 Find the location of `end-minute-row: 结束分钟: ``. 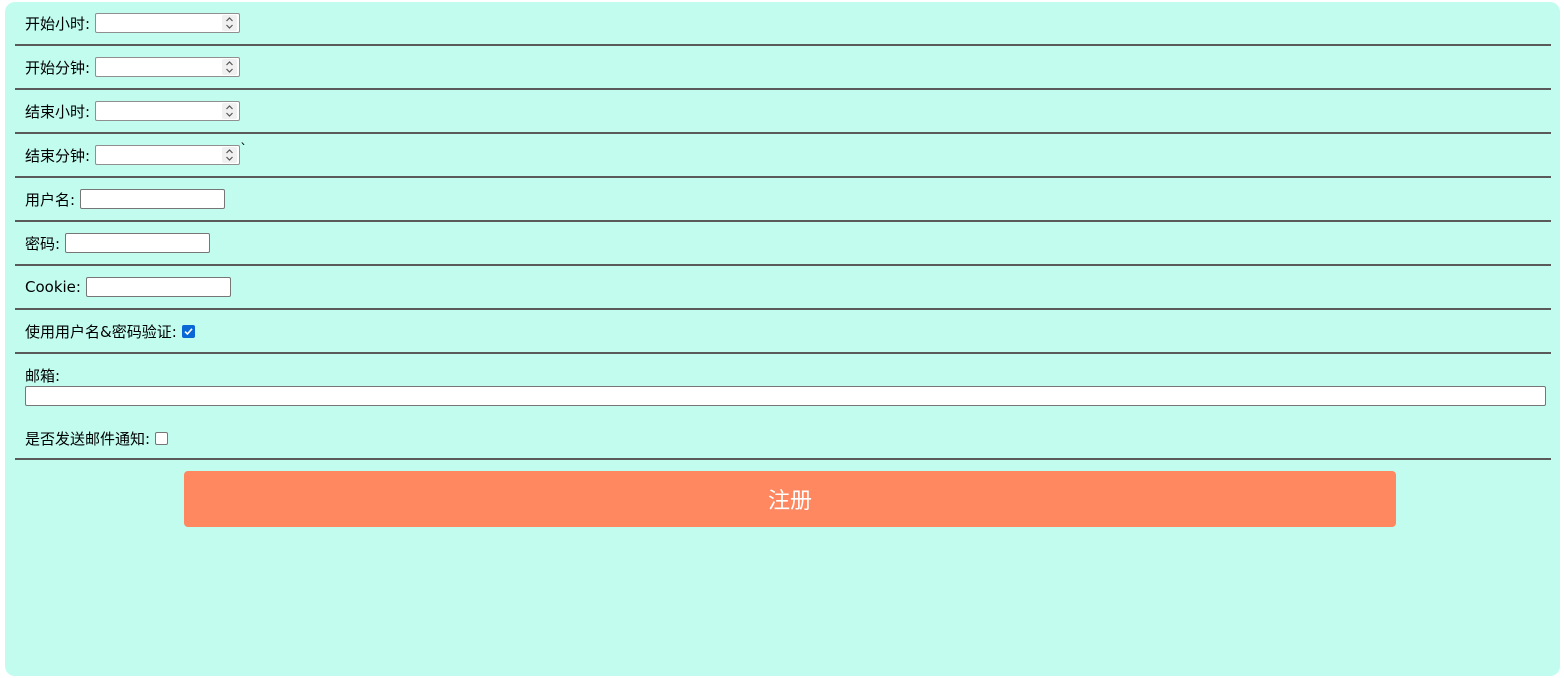

end-minute-row: 结束分钟: ` is located at coordinates (783, 156).